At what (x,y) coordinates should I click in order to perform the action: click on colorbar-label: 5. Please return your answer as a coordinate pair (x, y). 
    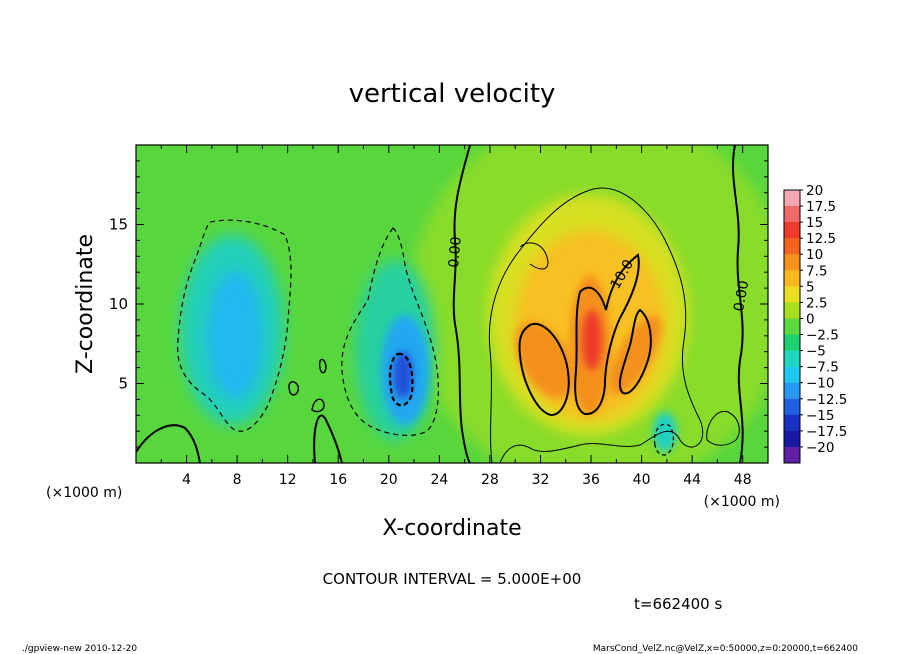
    Looking at the image, I should click on (810, 287).